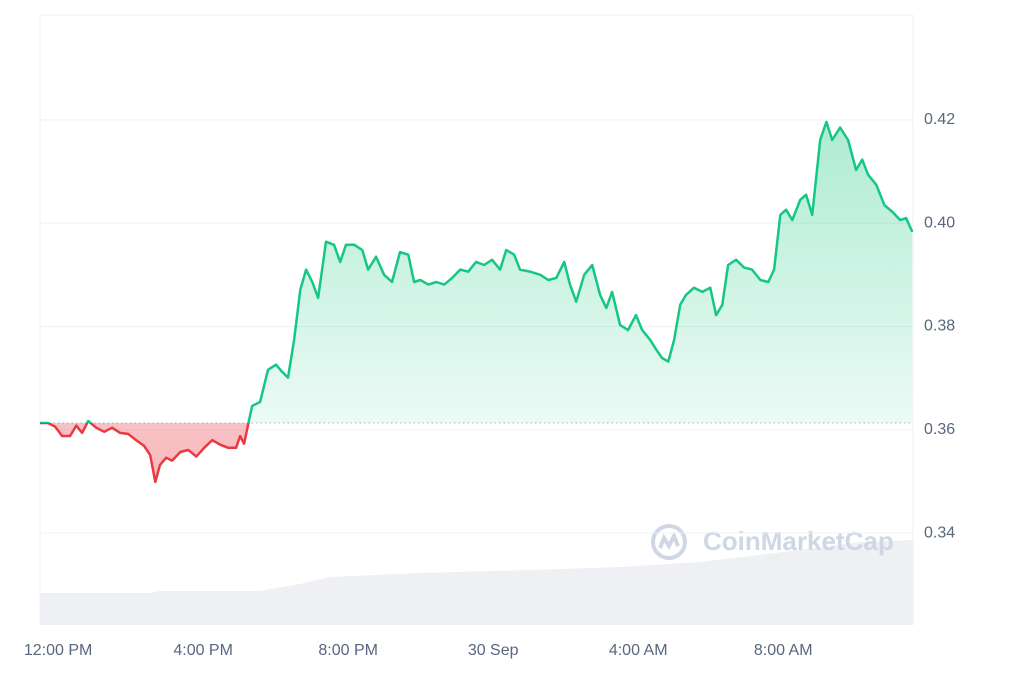 The width and height of the screenshot is (1024, 683). Describe the element at coordinates (939, 532) in the screenshot. I see `y-tick-label: 0.34` at that location.